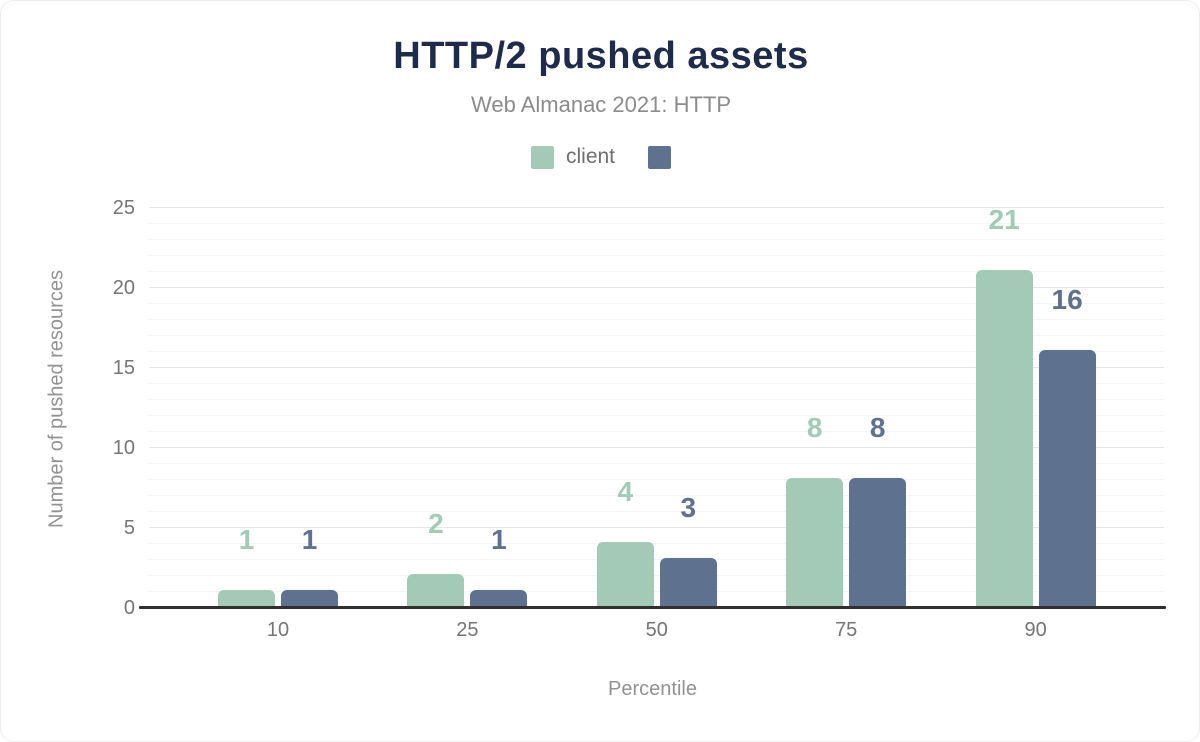  I want to click on x-tick-label: 90, so click(1035, 630).